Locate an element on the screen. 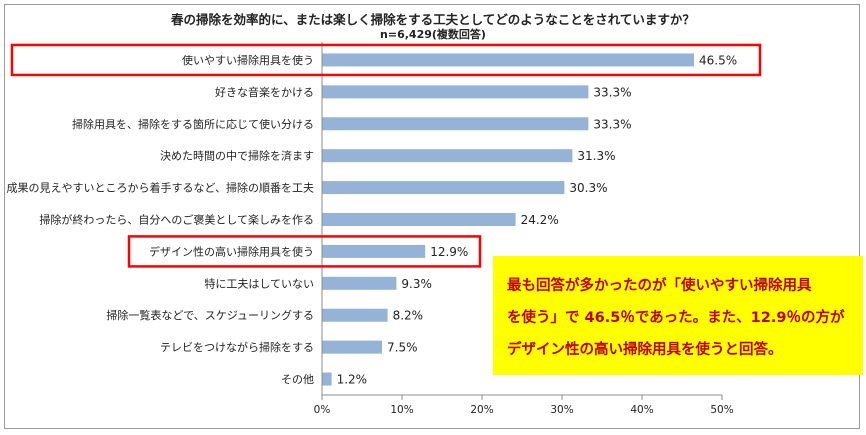 The width and height of the screenshot is (866, 435). x-tick-label-0: 0% is located at coordinates (322, 410).